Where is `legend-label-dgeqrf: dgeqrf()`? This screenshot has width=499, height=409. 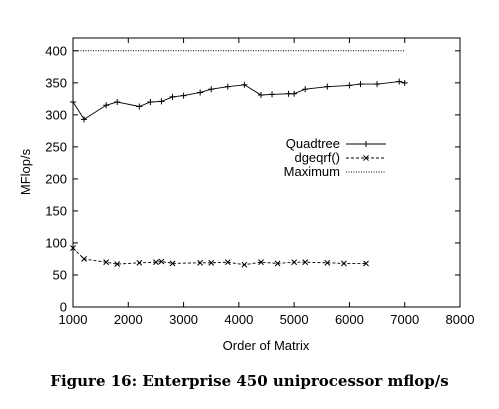 legend-label-dgeqrf: dgeqrf() is located at coordinates (317, 157).